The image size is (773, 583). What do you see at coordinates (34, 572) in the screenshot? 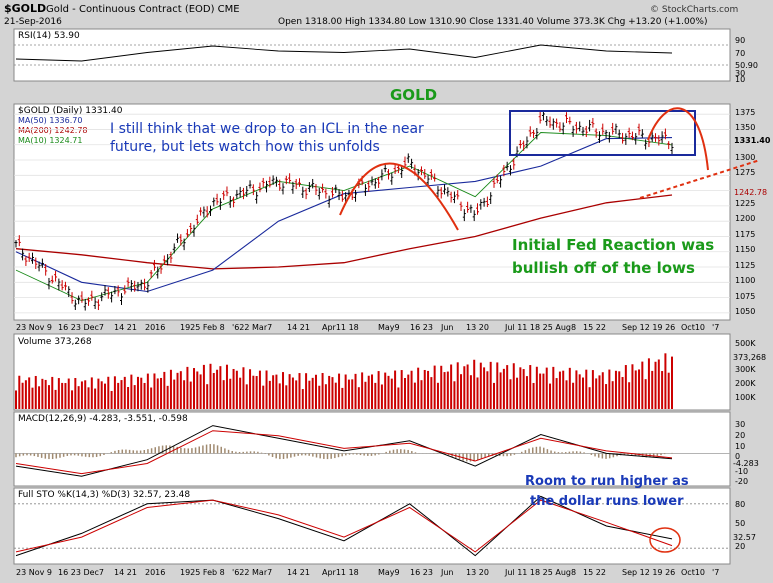
I see `x-label-bottom-0: 23 Nov 9` at bounding box center [34, 572].